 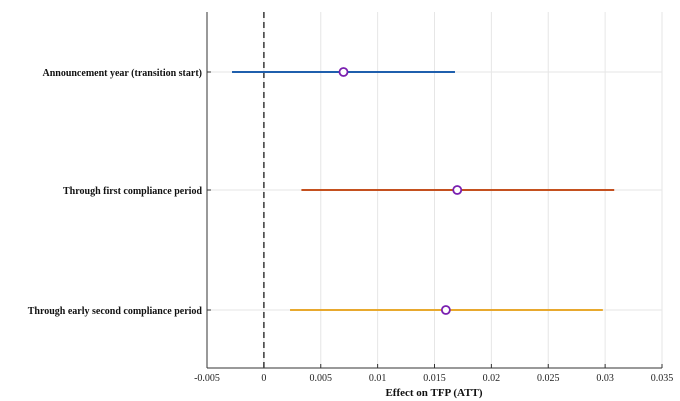 What do you see at coordinates (263, 378) in the screenshot?
I see `x-tick-label-1: 0` at bounding box center [263, 378].